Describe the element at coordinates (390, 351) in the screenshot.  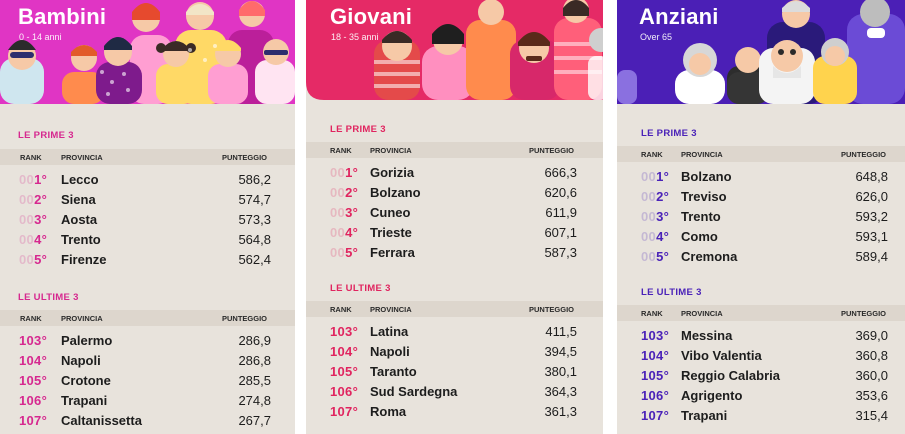
I see `province-name: Napoli` at that location.